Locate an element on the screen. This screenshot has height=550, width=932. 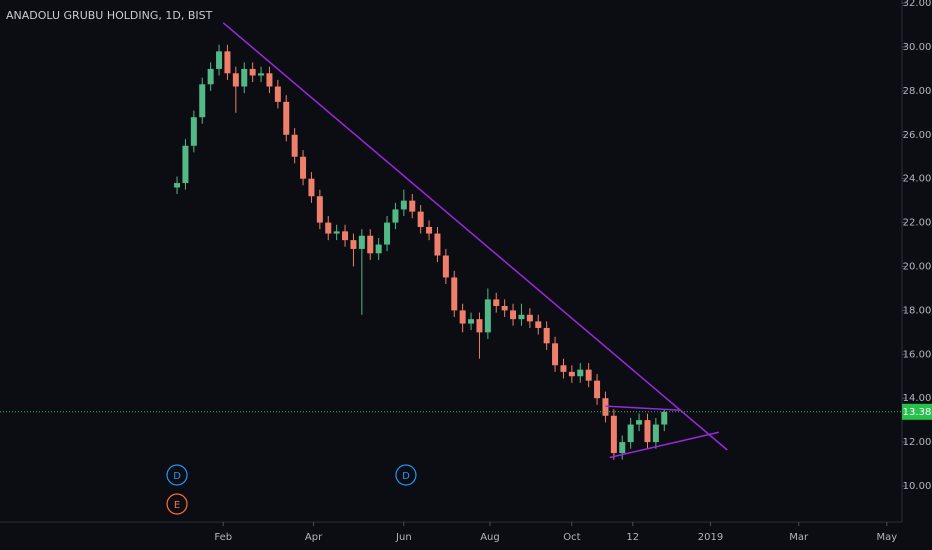
y-tick-label: 10.00 is located at coordinates (917, 486).